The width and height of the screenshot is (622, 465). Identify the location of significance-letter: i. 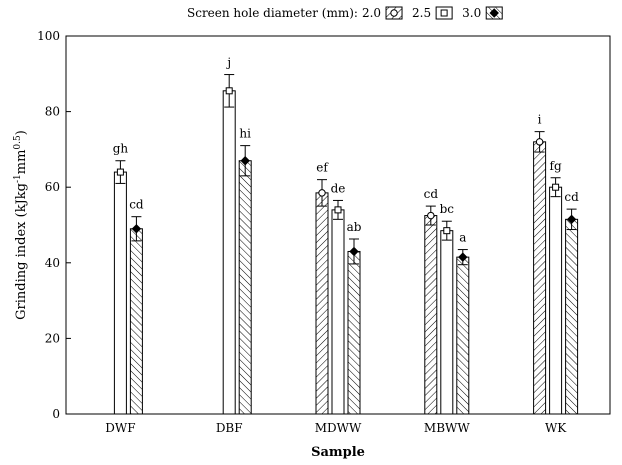
(540, 120).